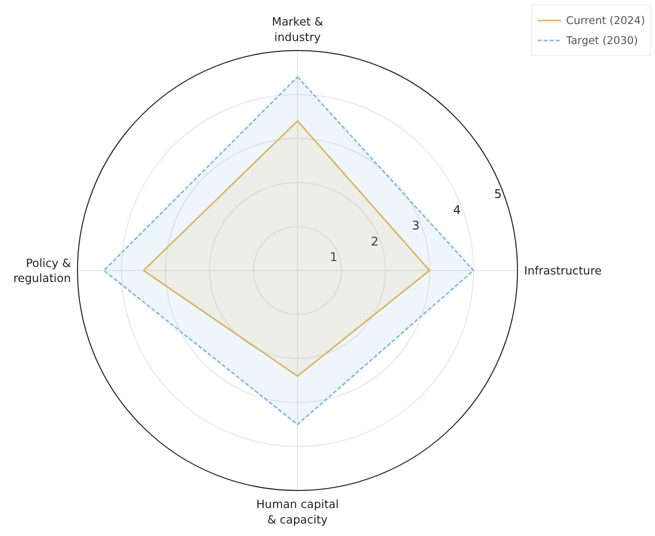 The width and height of the screenshot is (655, 536). I want to click on legend-label: Current (2024), so click(605, 20).